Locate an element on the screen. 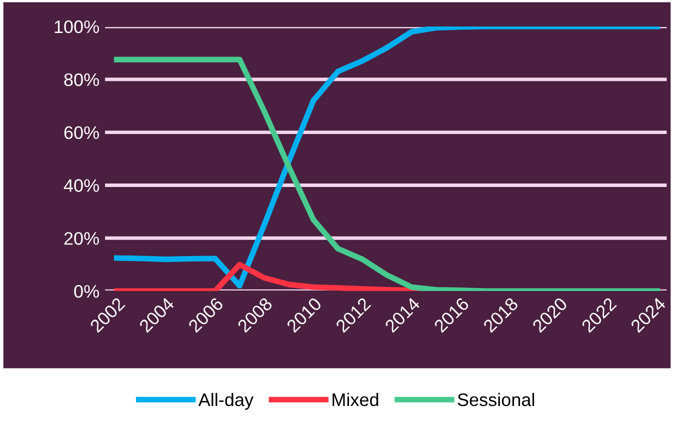 The width and height of the screenshot is (674, 441). legend-label: Mixed is located at coordinates (355, 399).